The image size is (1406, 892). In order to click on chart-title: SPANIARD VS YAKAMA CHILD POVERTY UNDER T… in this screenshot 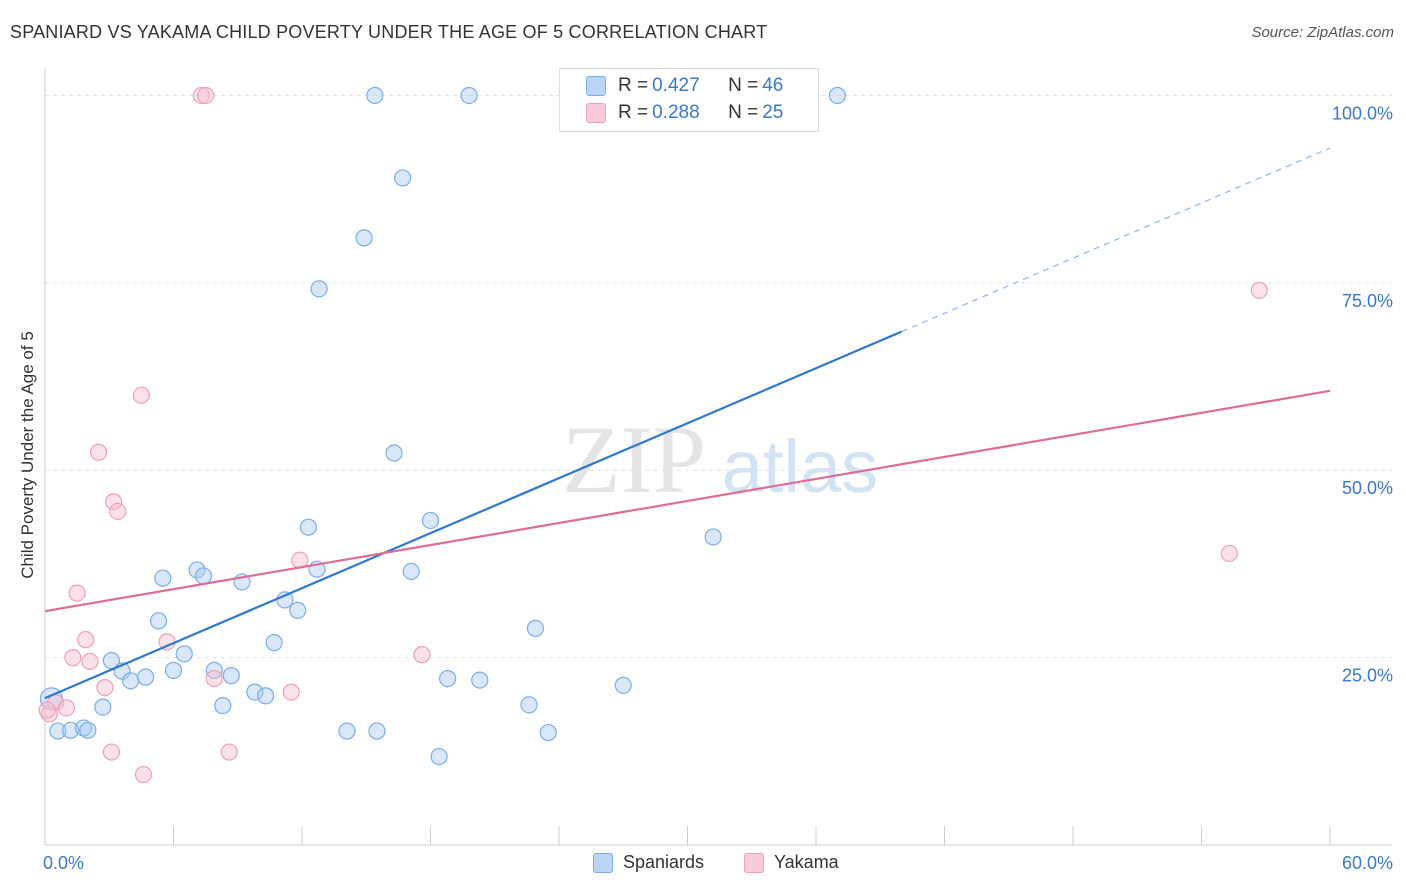, I will do `click(389, 32)`.